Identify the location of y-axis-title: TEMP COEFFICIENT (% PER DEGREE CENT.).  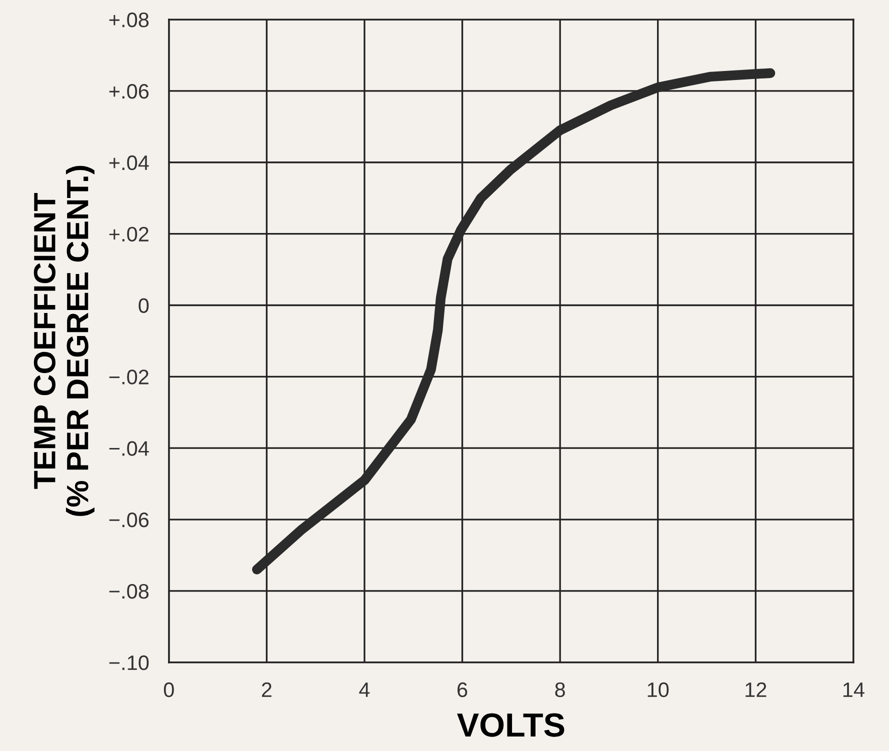
(64, 341).